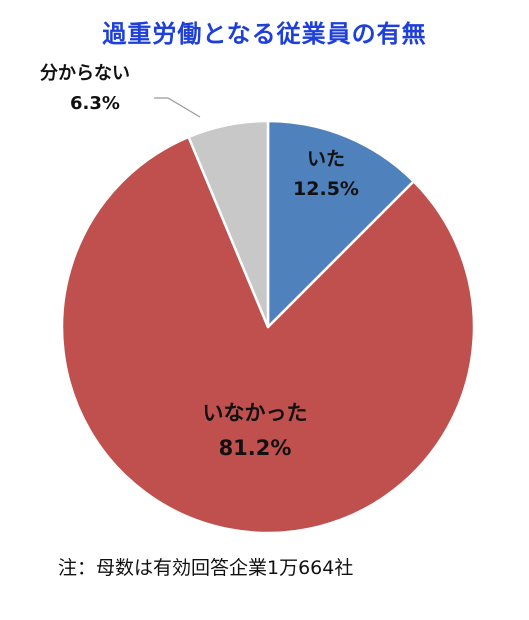 The height and width of the screenshot is (620, 529). I want to click on slice-category-label: いなかった, so click(255, 413).